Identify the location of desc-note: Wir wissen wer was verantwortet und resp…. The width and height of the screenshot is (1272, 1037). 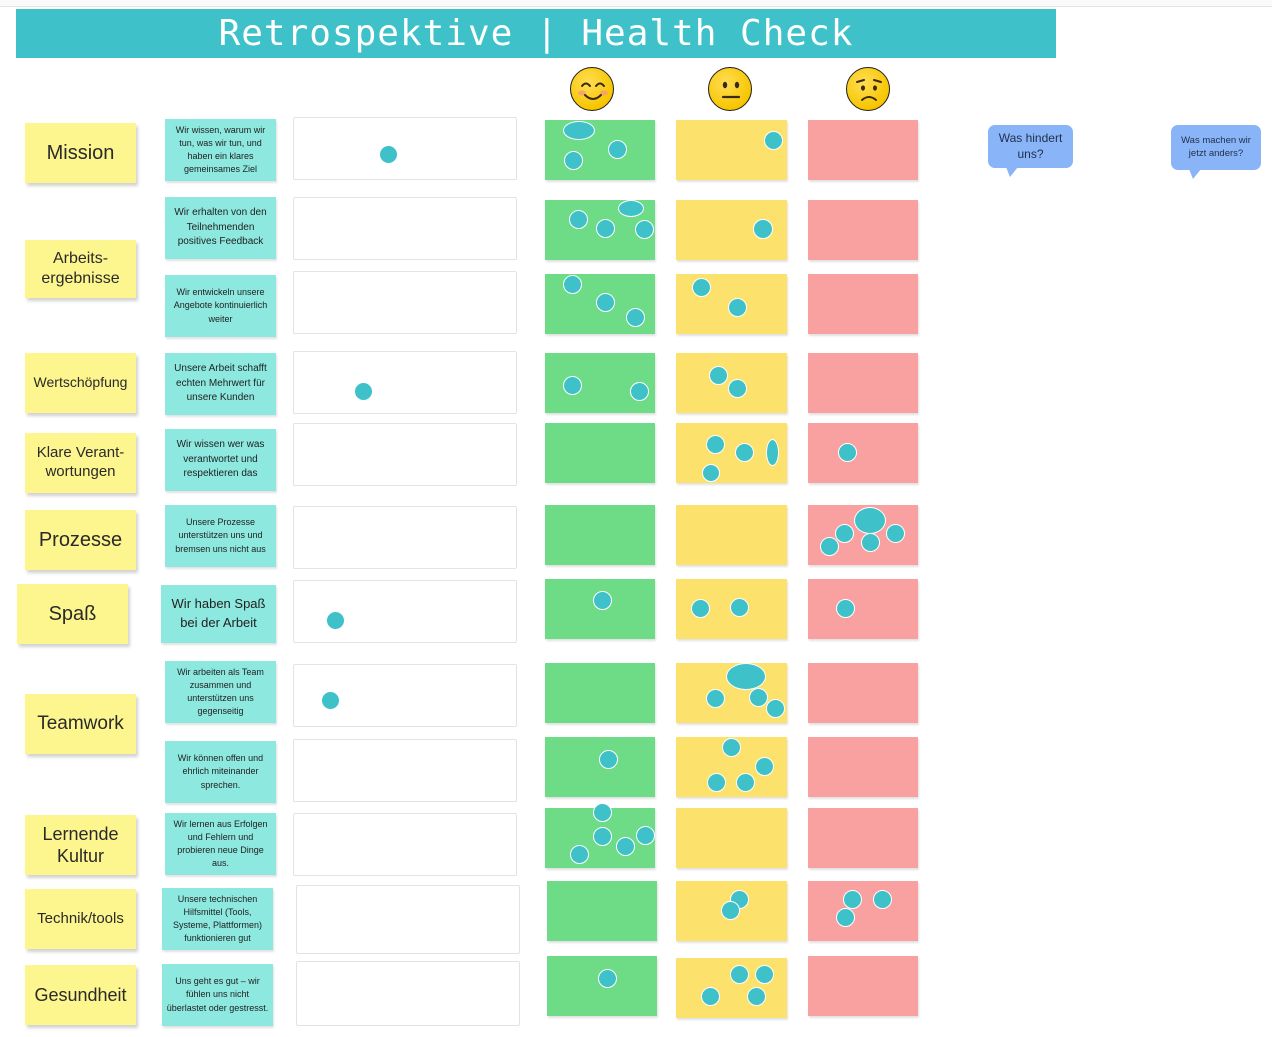
(220, 460).